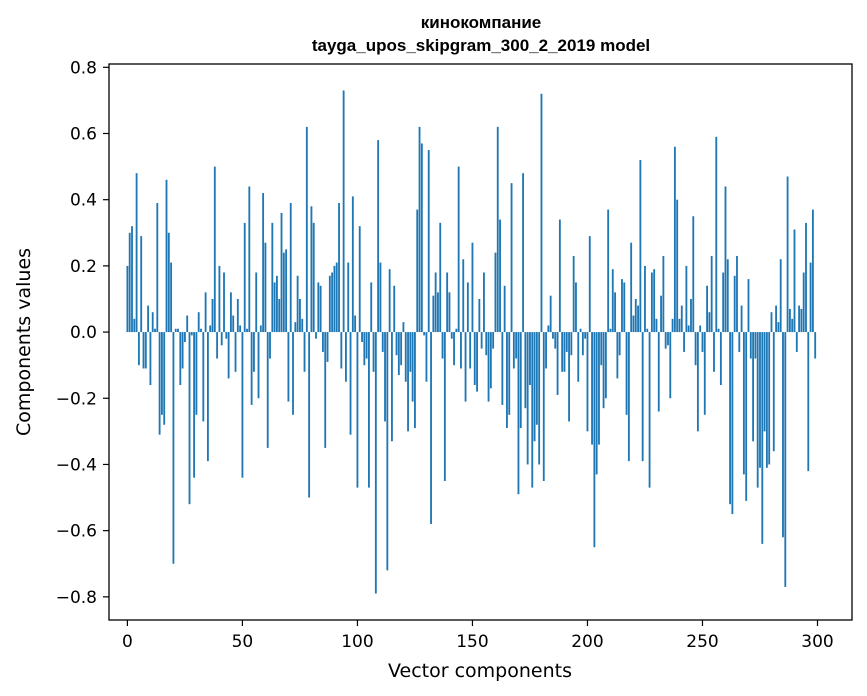 This screenshot has width=867, height=696. Describe the element at coordinates (83, 135) in the screenshot. I see `y-tick-label: 0.6` at that location.